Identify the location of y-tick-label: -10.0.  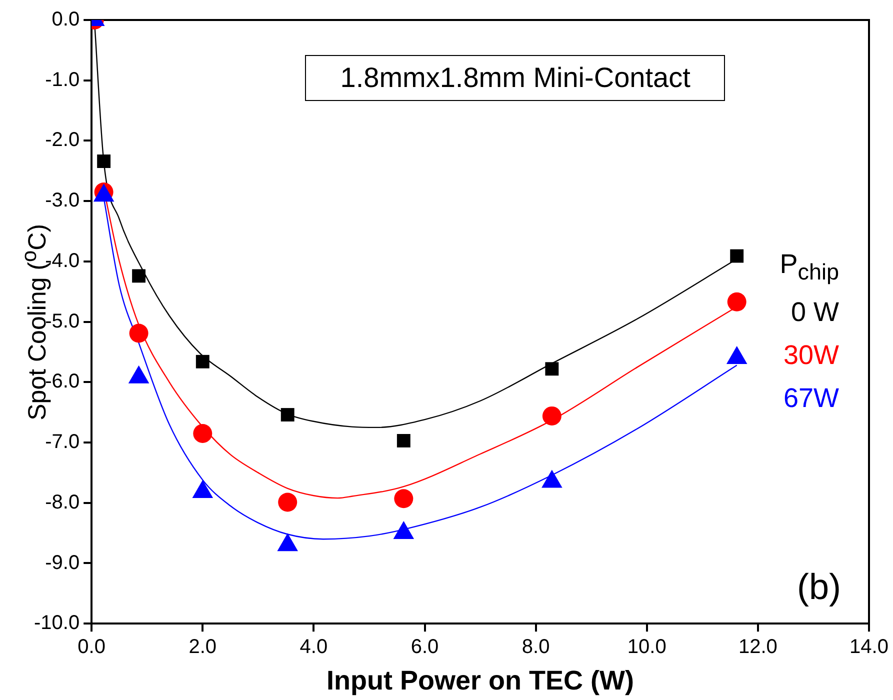
(57, 623).